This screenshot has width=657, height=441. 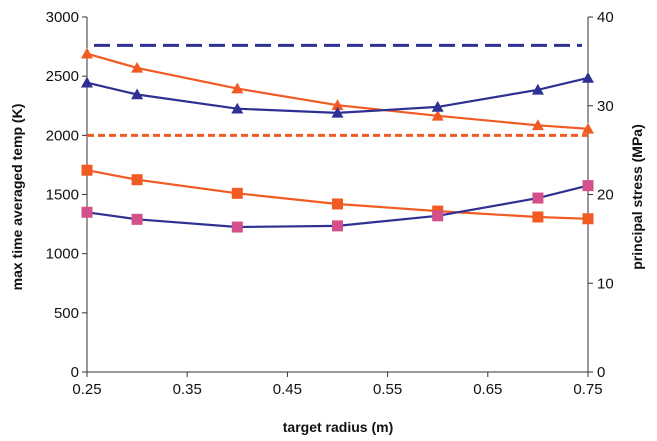 What do you see at coordinates (62, 17) in the screenshot?
I see `y-tick-label: 3000` at bounding box center [62, 17].